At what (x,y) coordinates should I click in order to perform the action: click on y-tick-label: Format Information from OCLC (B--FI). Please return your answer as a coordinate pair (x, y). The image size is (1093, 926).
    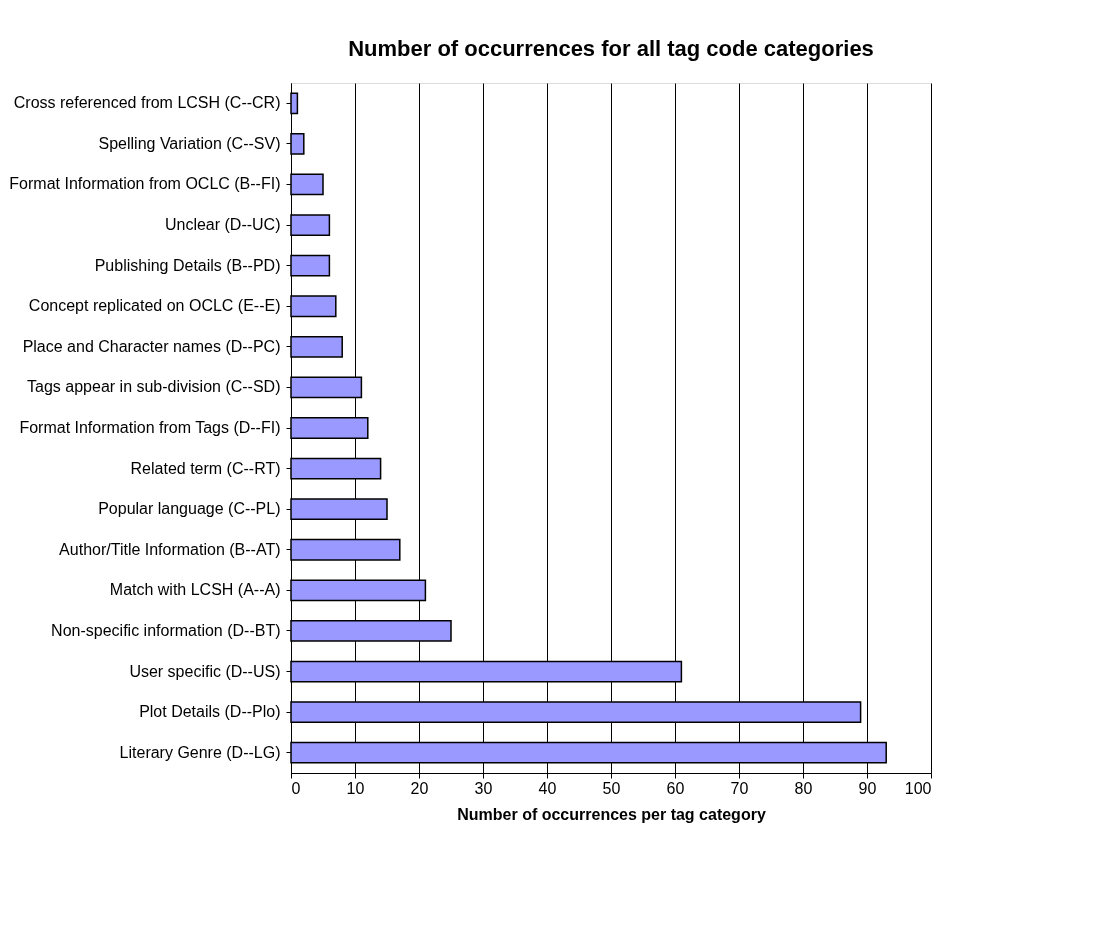
    Looking at the image, I should click on (145, 184).